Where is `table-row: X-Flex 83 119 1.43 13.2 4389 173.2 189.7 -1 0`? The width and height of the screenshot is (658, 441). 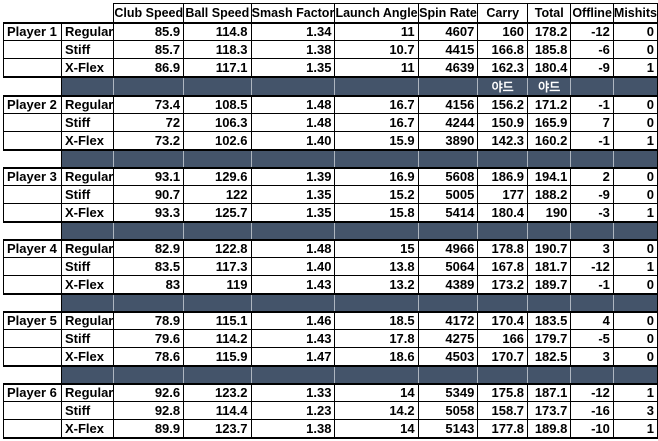
table-row: X-Flex 83 119 1.43 13.2 4389 173.2 189.7 -1 0 is located at coordinates (330, 285).